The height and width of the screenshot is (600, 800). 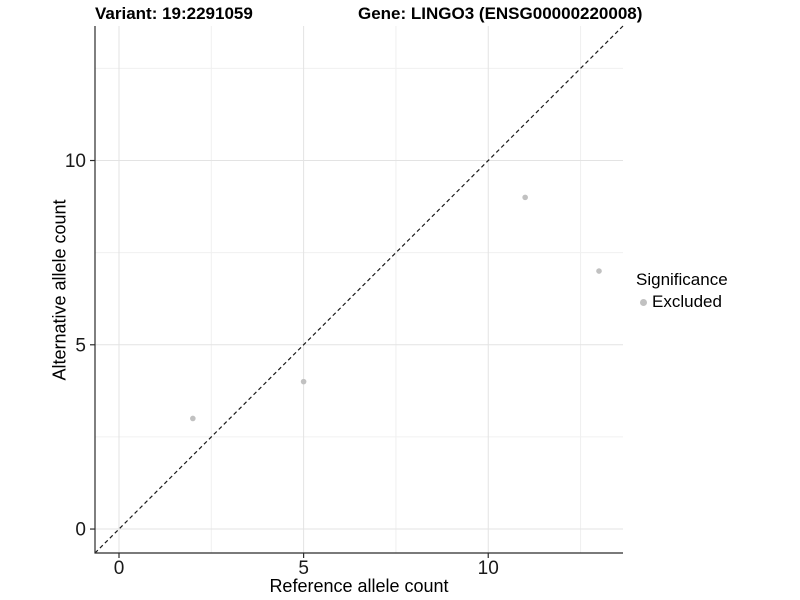 What do you see at coordinates (174, 13) in the screenshot?
I see `plot-title-variant: Variant: 19:2291059` at bounding box center [174, 13].